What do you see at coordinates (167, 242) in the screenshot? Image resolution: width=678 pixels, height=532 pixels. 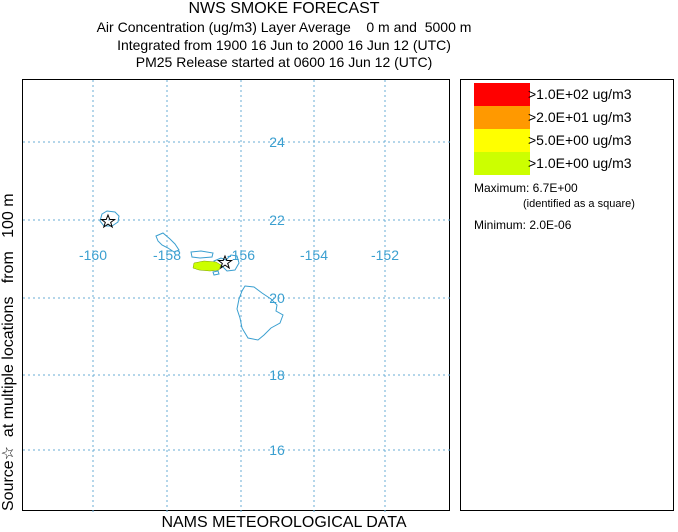 I see `island-oahu` at bounding box center [167, 242].